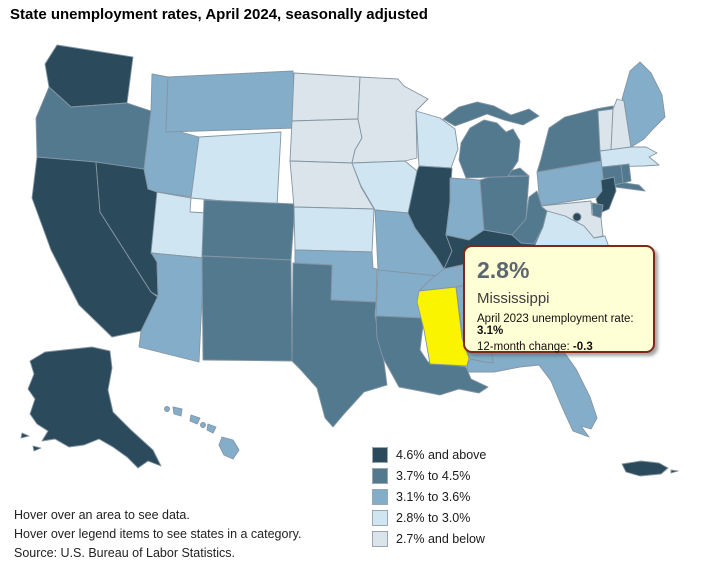 The image size is (711, 564). Describe the element at coordinates (167, 409) in the screenshot. I see `state-HI-niihau` at that location.